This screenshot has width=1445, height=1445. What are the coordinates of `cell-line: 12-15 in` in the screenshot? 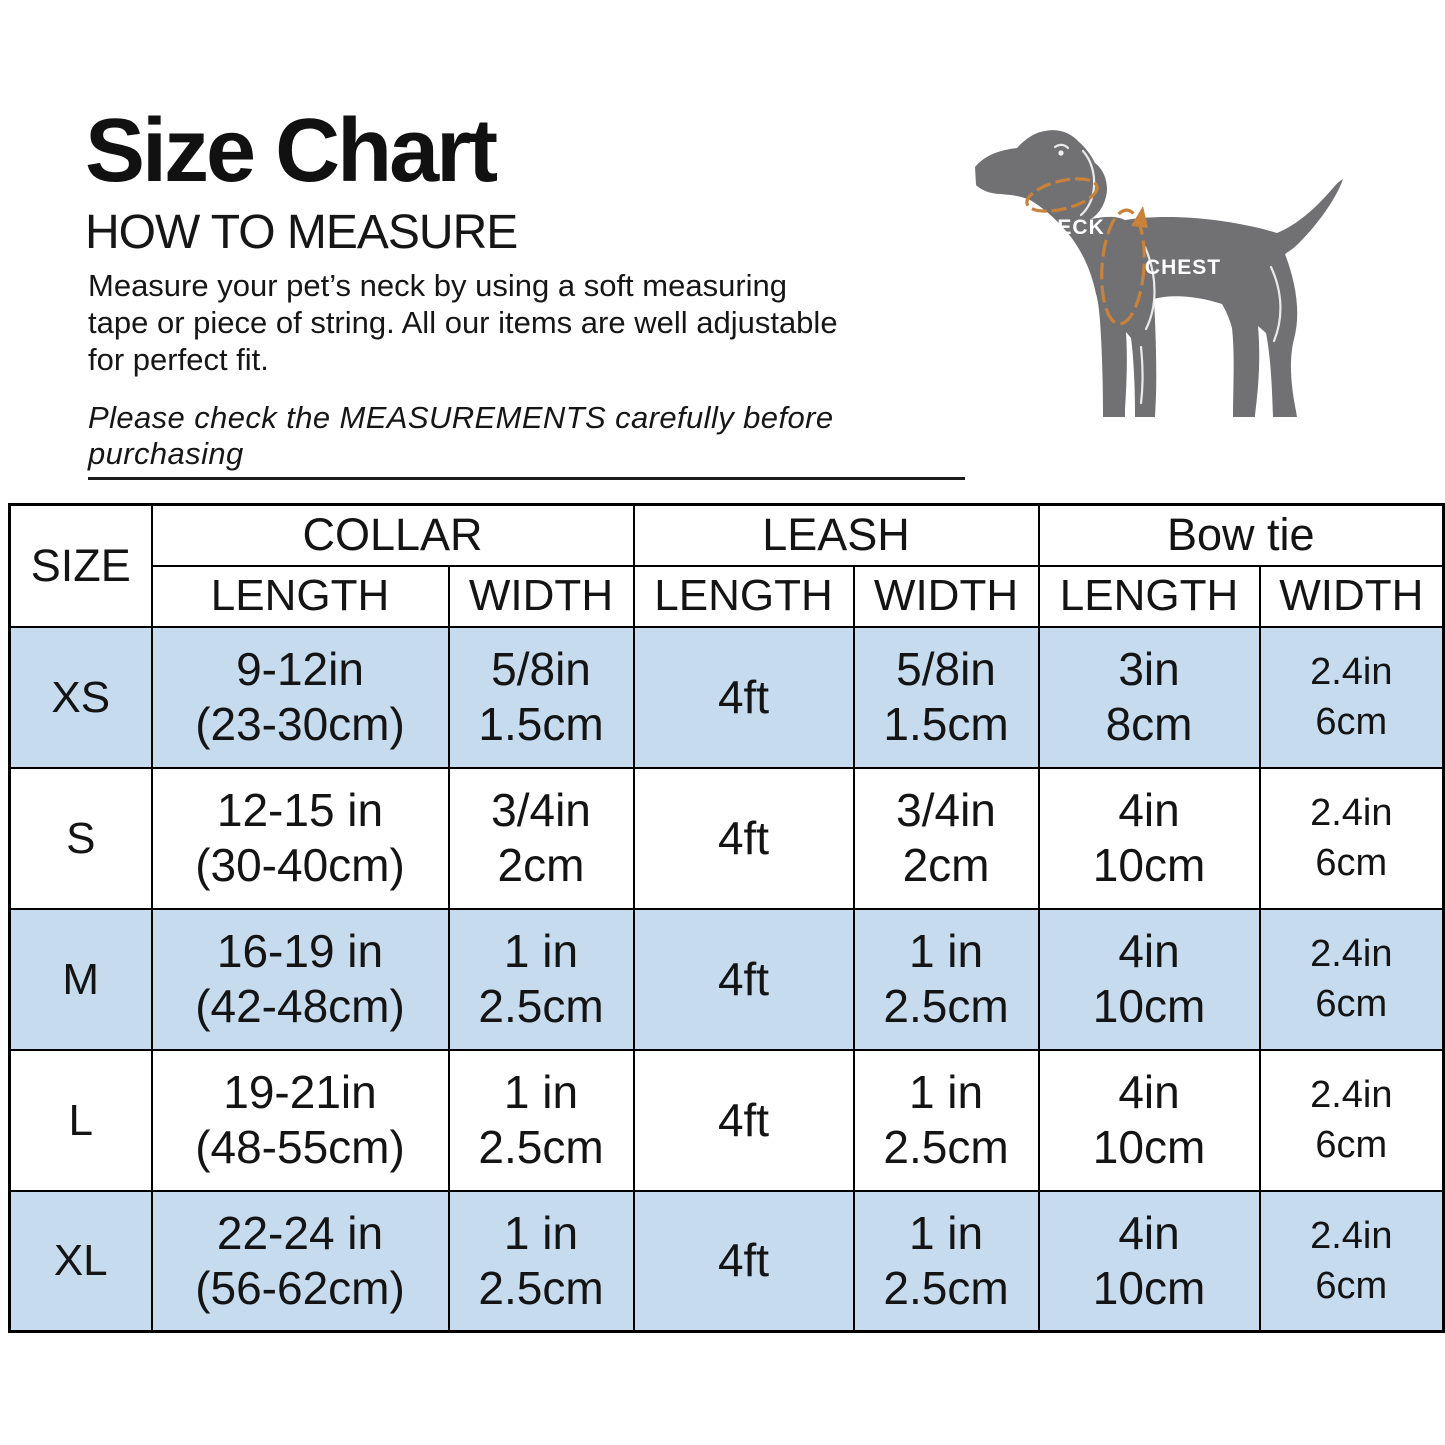 It's located at (300, 810).